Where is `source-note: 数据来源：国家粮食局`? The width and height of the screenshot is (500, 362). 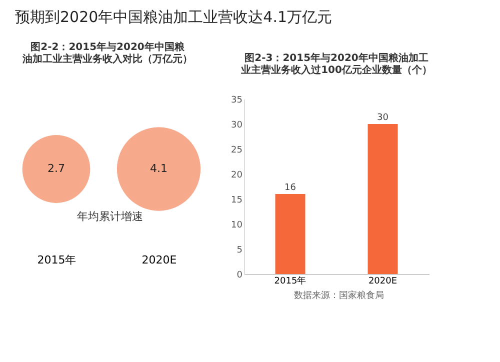 source-note: 数据来源：国家粮食局 is located at coordinates (339, 295).